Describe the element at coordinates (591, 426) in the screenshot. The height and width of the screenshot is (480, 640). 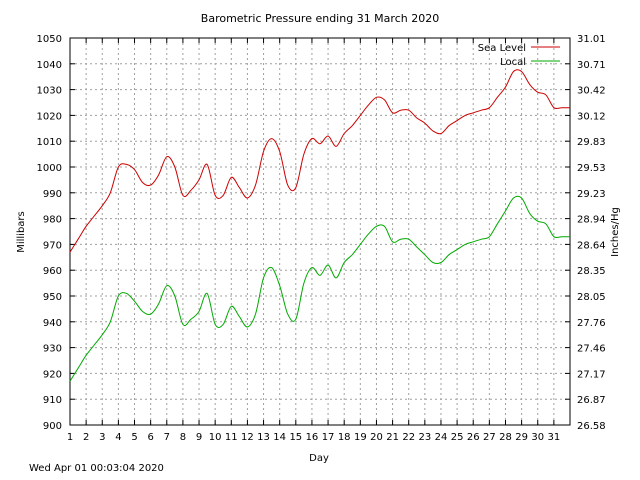
I see `y2-tick-label: 26.58` at that location.